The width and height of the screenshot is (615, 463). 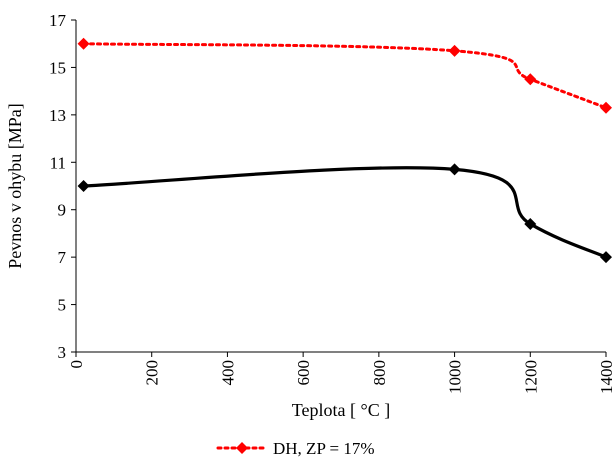 What do you see at coordinates (455, 377) in the screenshot?
I see `x-tick-label: 1000` at bounding box center [455, 377].